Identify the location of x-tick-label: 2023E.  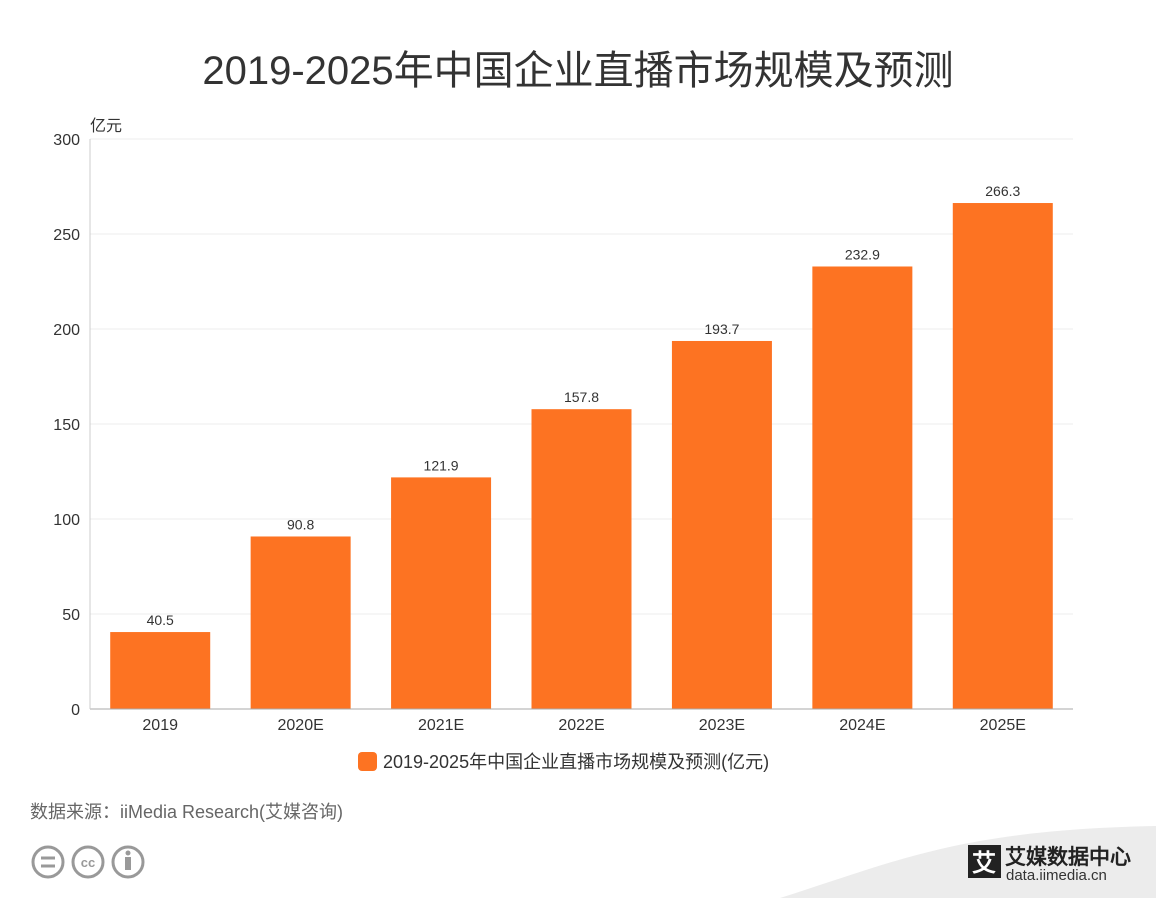
(722, 725).